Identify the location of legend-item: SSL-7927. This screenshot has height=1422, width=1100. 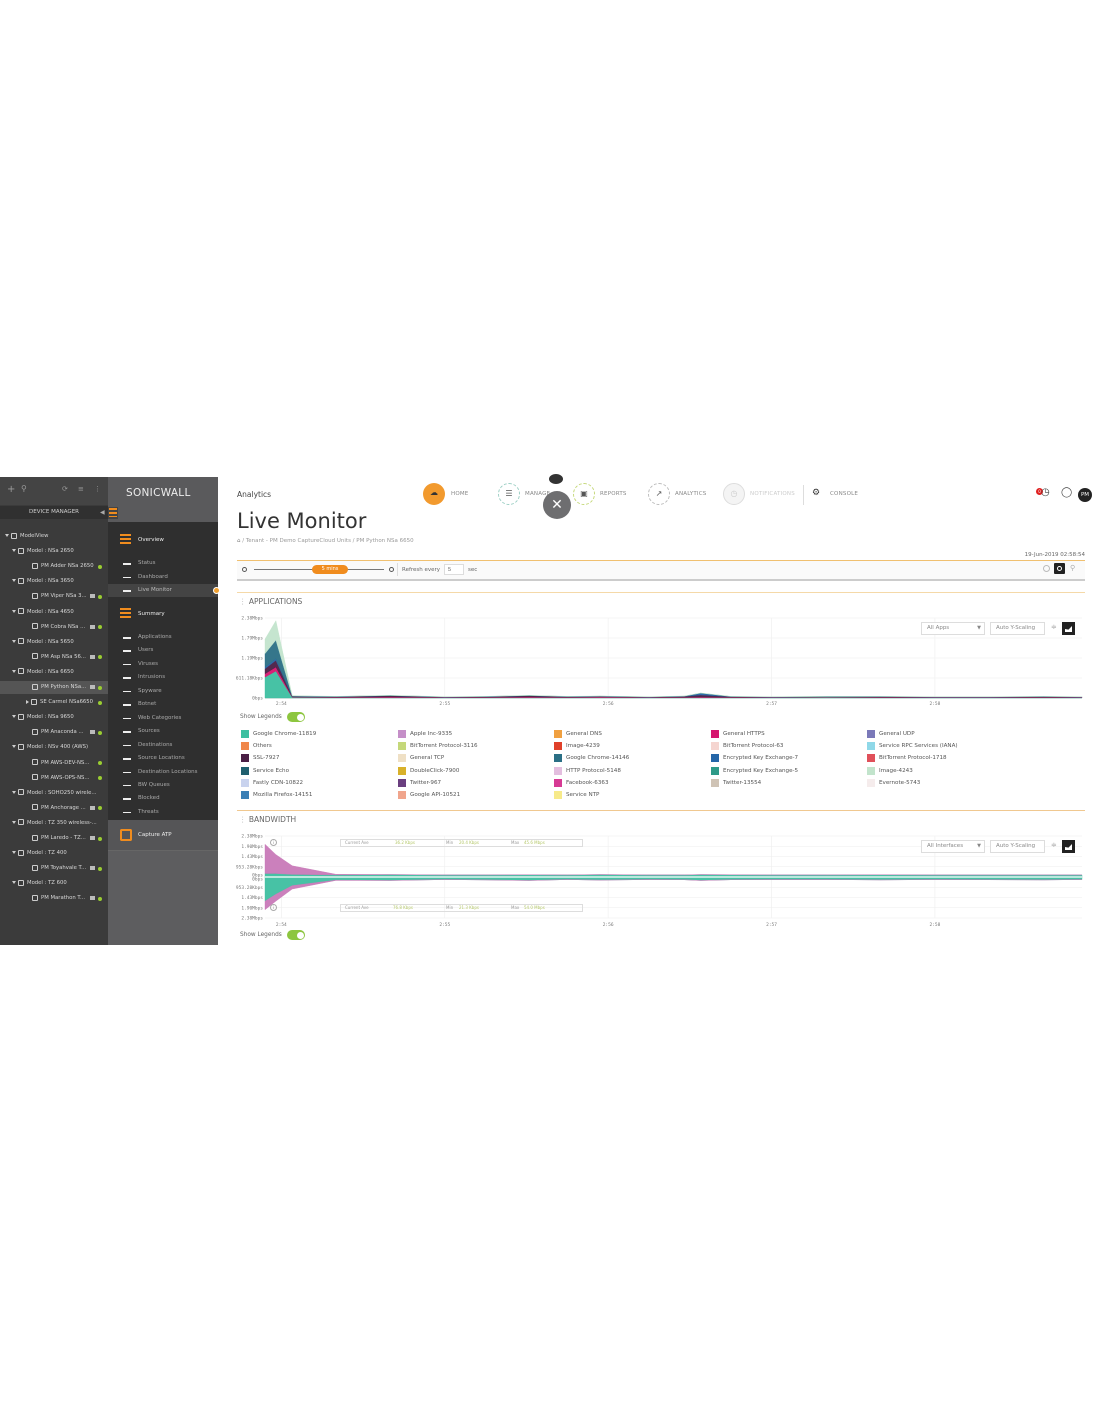
(260, 759).